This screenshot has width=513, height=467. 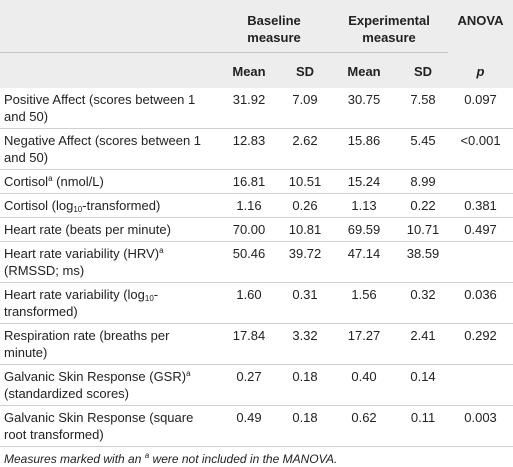 I want to click on row-label: Respiration rate (breaths per minute), so click(x=109, y=344).